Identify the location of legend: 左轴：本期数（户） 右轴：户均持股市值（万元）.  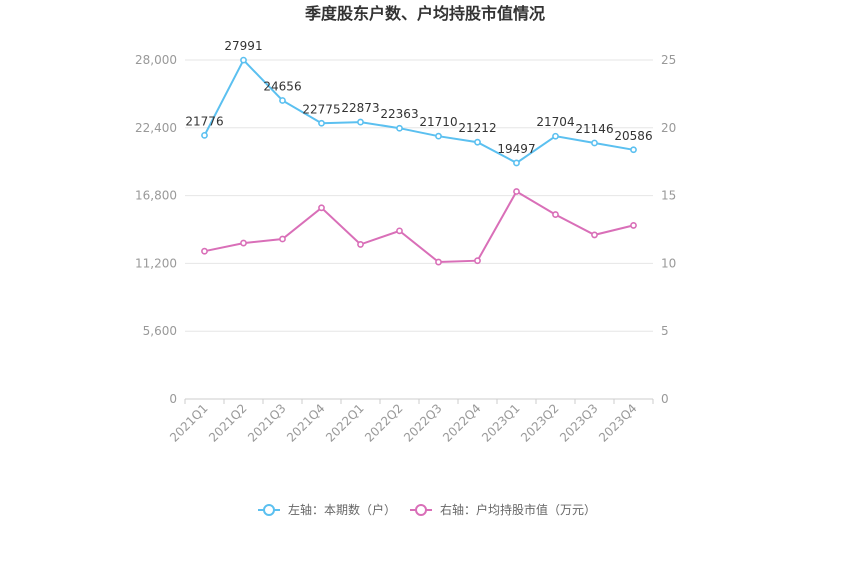
(427, 509).